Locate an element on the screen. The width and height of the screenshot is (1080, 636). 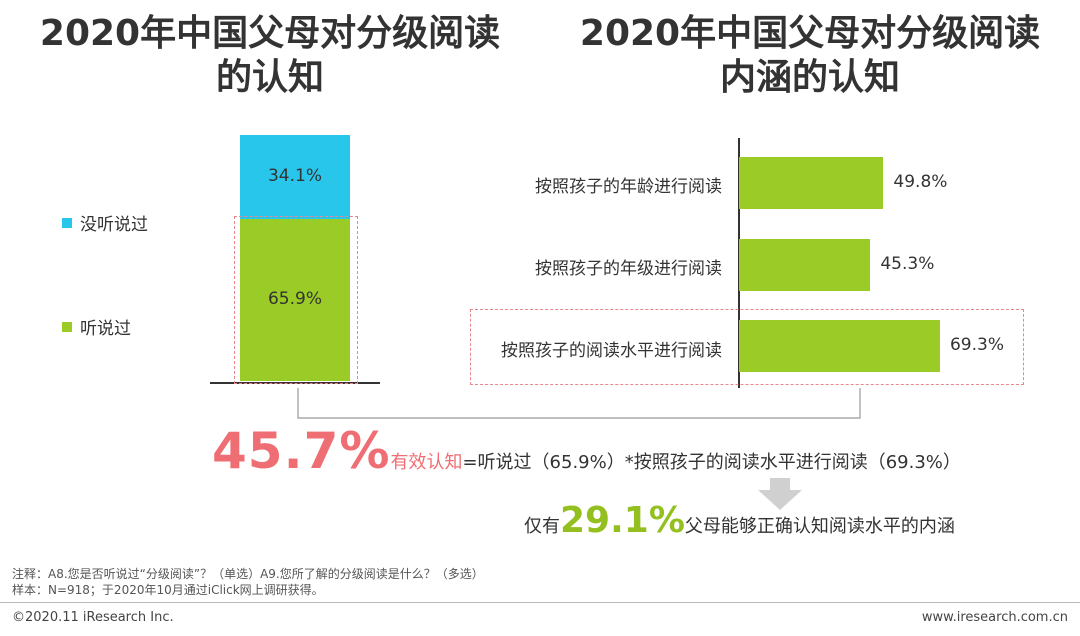
legend-label-heard: 听说过 is located at coordinates (105, 329).